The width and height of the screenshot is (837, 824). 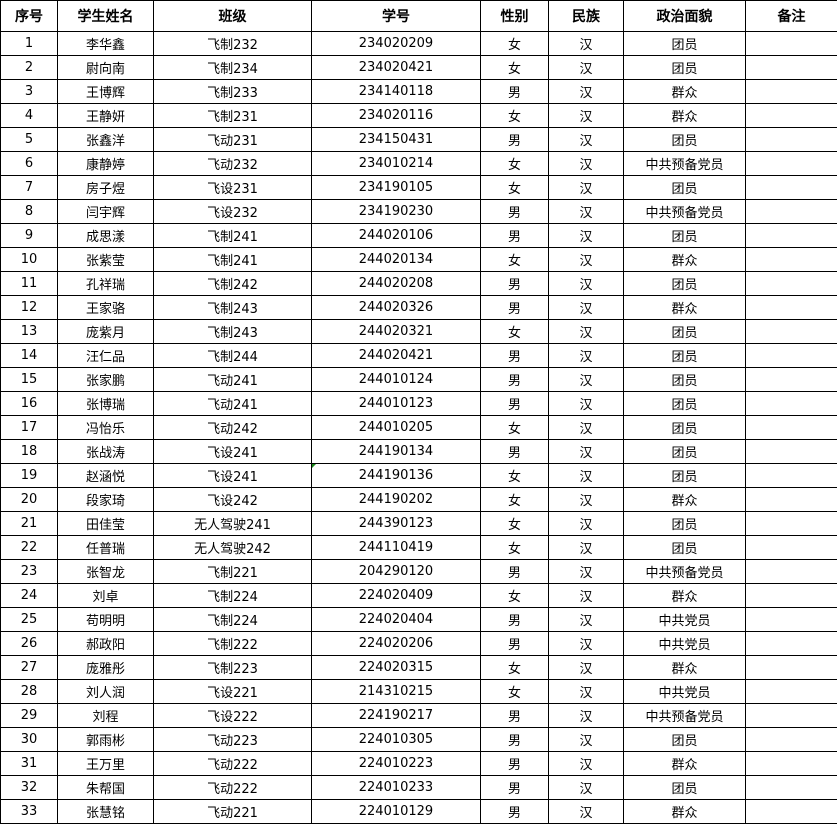 I want to click on cell-student-name: 张家鹏, so click(x=105, y=379).